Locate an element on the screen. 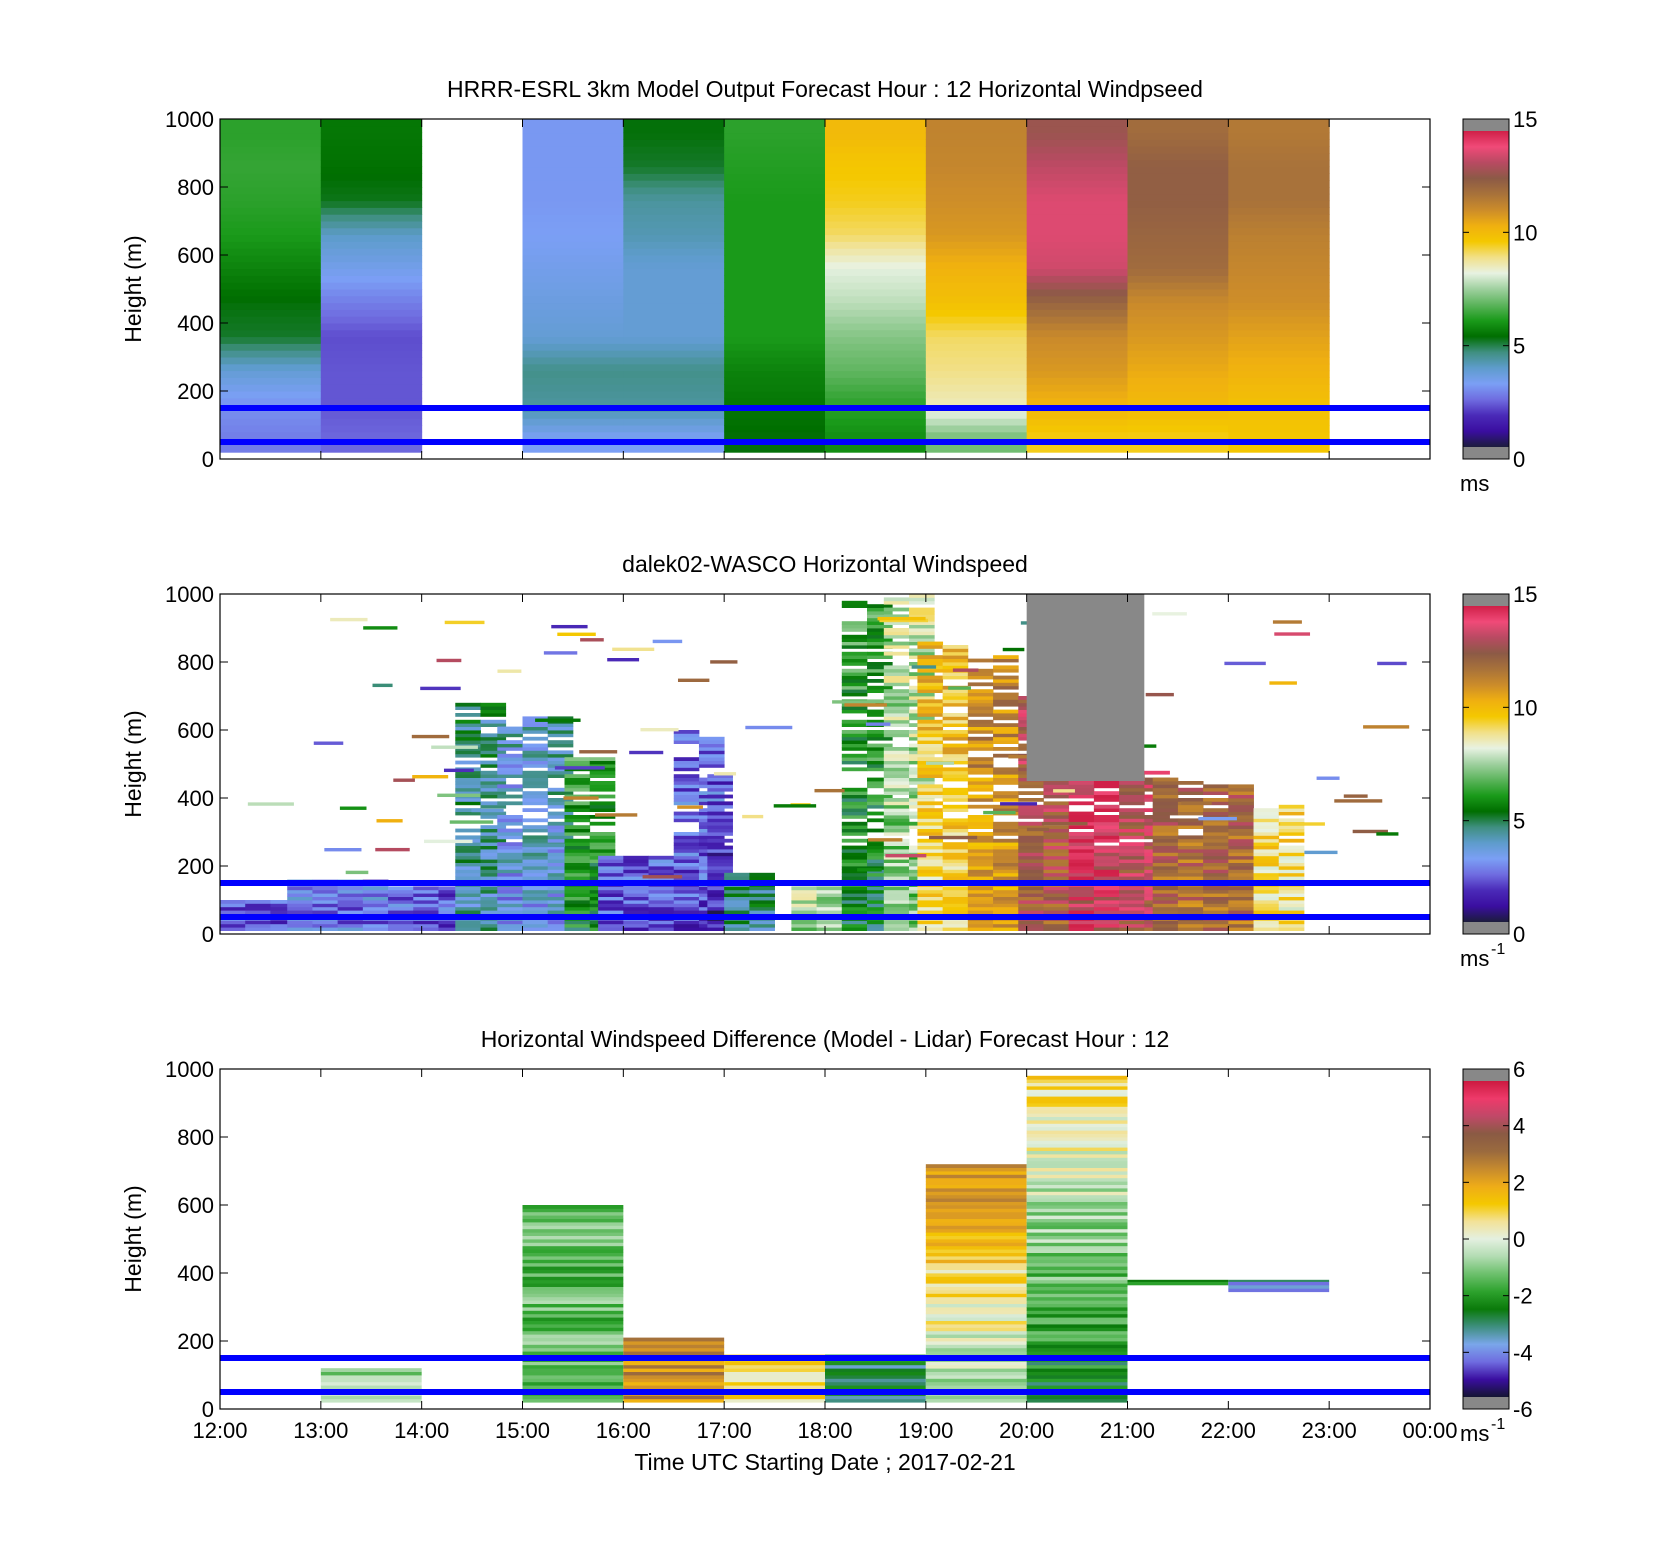 This screenshot has height=1561, width=1680. colorbar-unit-superscript: -1 is located at coordinates (1498, 1424).